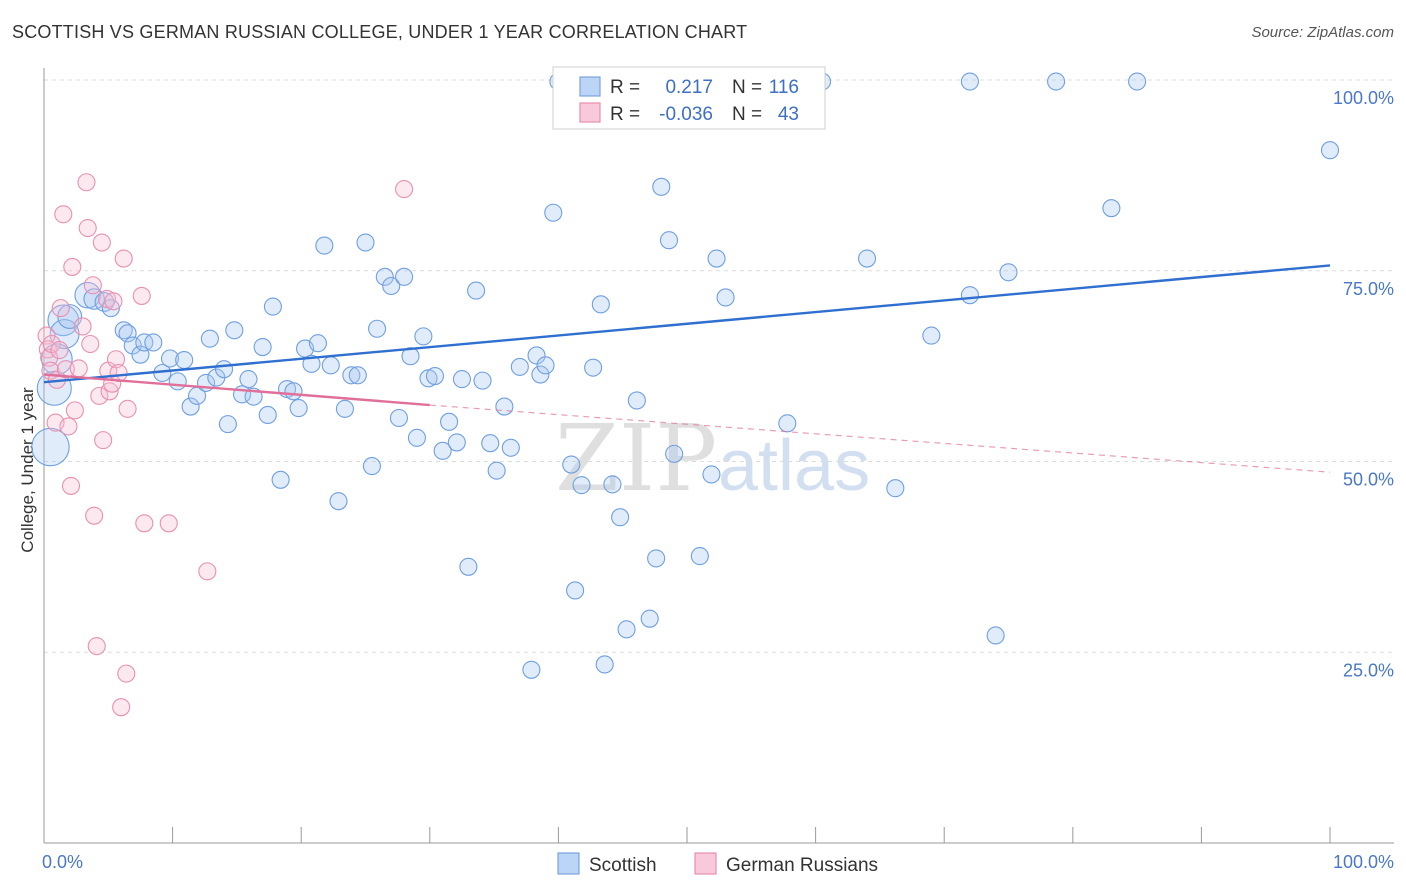 This screenshot has height=892, width=1406. Describe the element at coordinates (568, 863) in the screenshot. I see `bottom-legend-swatch-scottish` at that location.